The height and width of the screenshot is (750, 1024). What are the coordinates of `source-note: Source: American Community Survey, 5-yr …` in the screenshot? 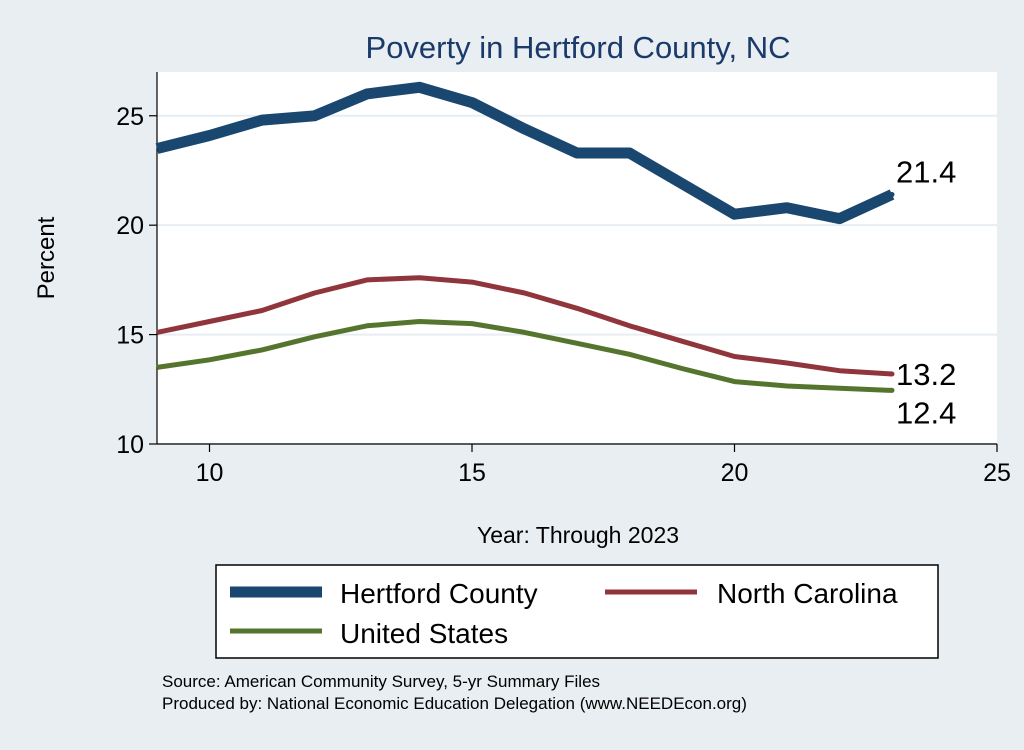 It's located at (381, 681).